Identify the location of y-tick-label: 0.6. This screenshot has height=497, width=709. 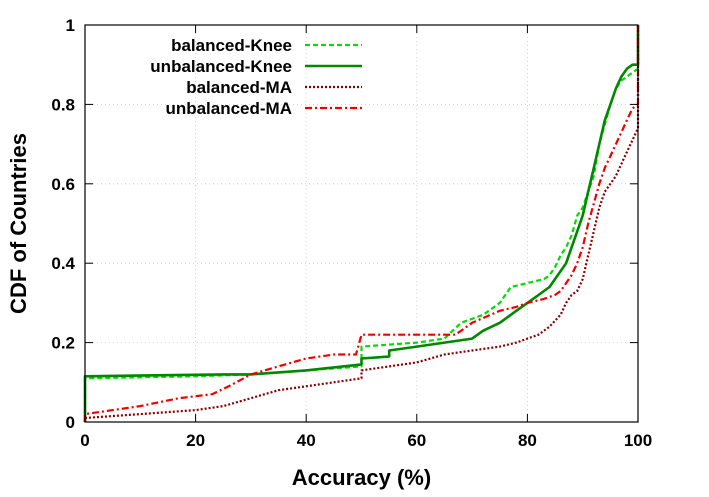
(63, 184).